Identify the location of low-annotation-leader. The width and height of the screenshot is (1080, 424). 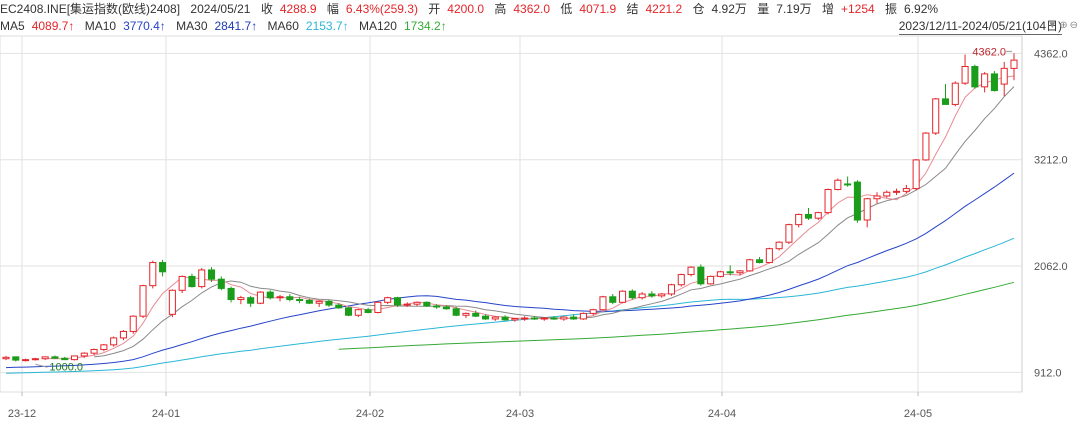
(41, 365).